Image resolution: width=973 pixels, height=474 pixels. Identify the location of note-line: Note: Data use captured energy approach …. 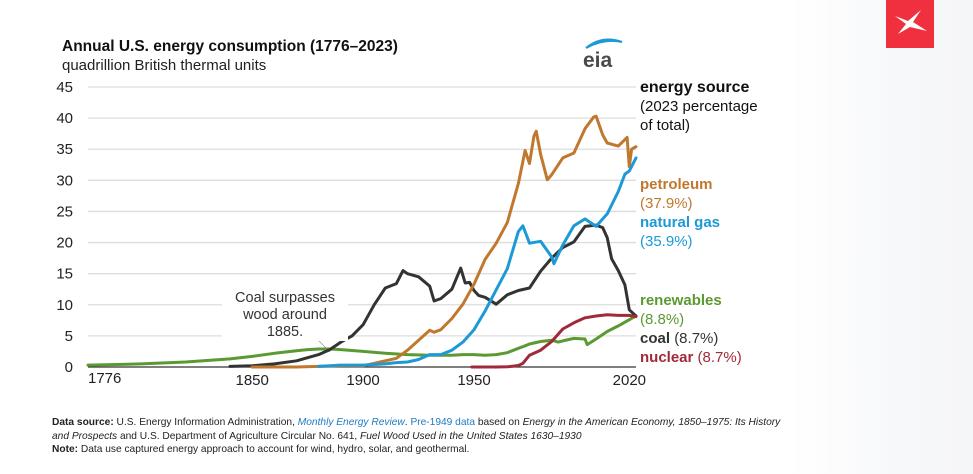
(417, 450).